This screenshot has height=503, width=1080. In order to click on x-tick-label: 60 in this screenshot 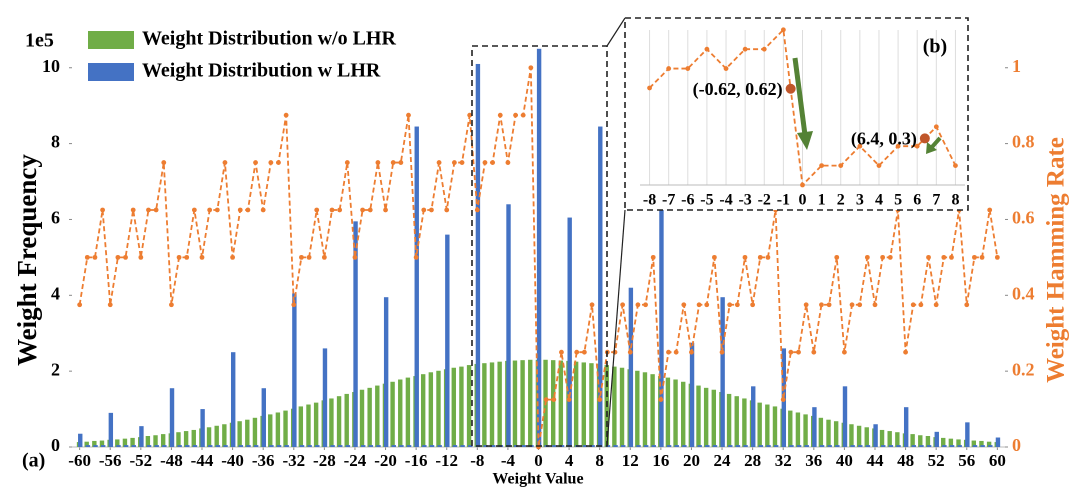, I will do `click(997, 460)`.